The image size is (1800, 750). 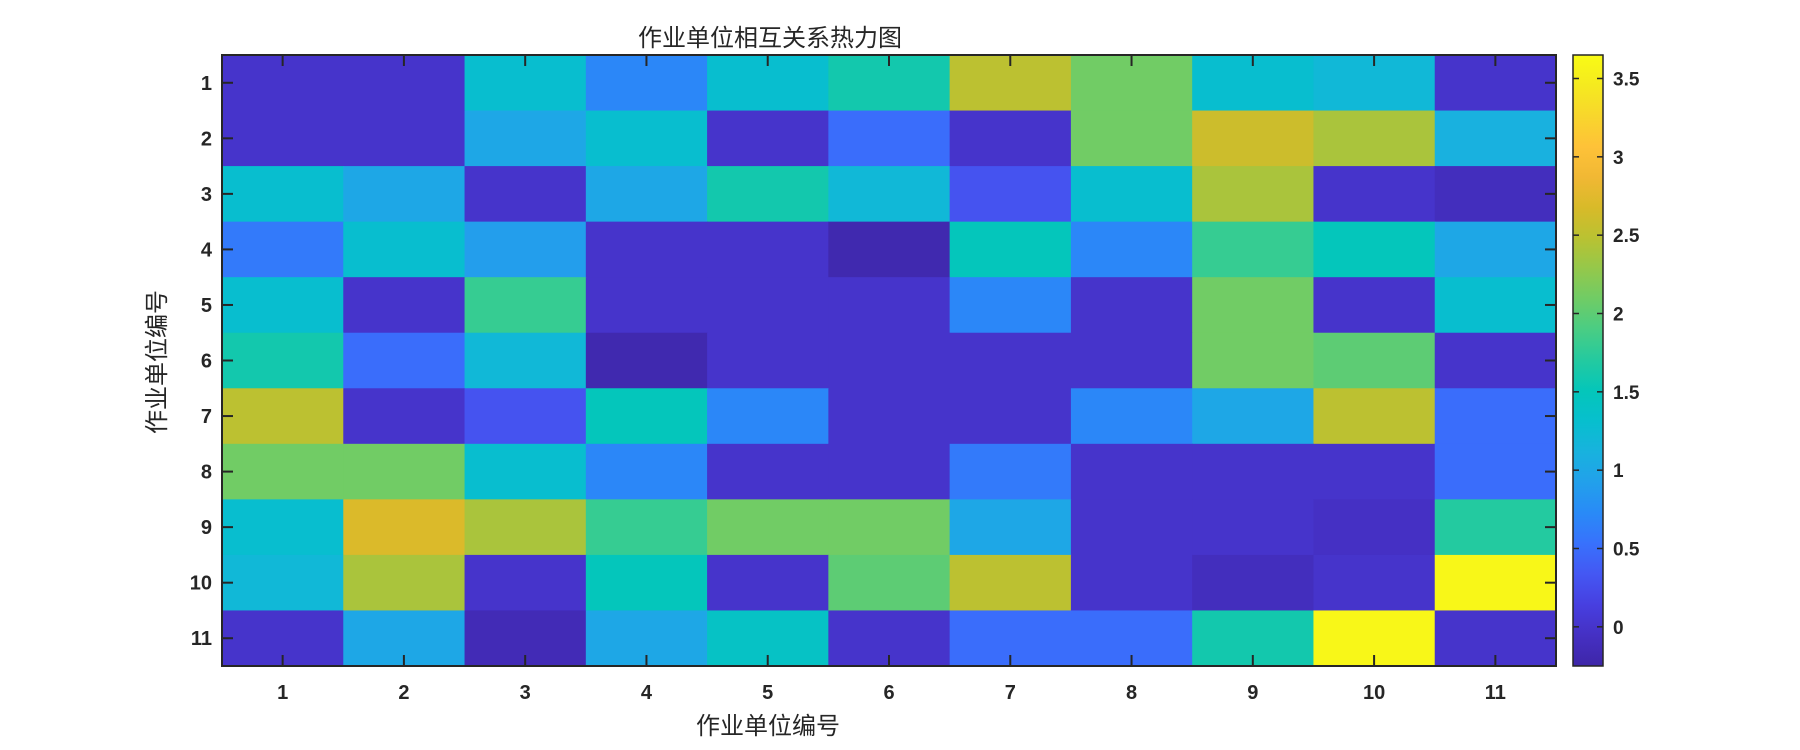 I want to click on y-tick-label: 3, so click(x=206, y=195).